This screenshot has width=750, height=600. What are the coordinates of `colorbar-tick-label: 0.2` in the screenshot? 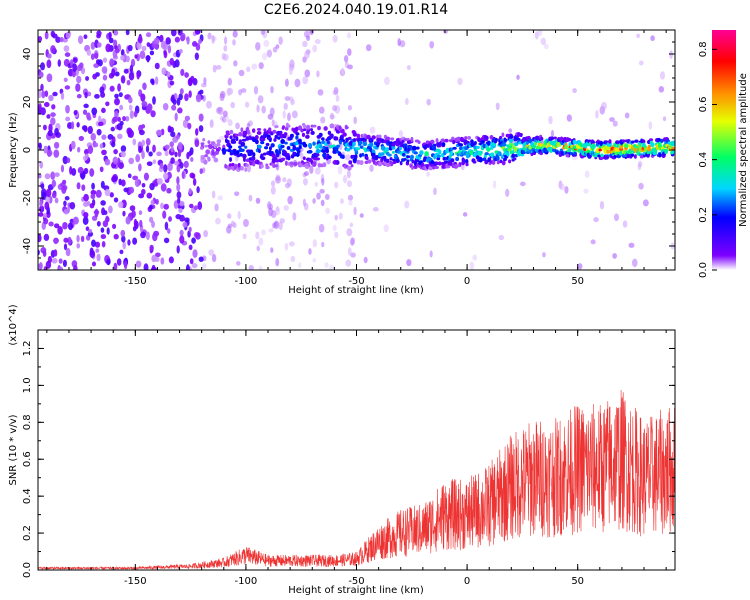 It's located at (703, 215).